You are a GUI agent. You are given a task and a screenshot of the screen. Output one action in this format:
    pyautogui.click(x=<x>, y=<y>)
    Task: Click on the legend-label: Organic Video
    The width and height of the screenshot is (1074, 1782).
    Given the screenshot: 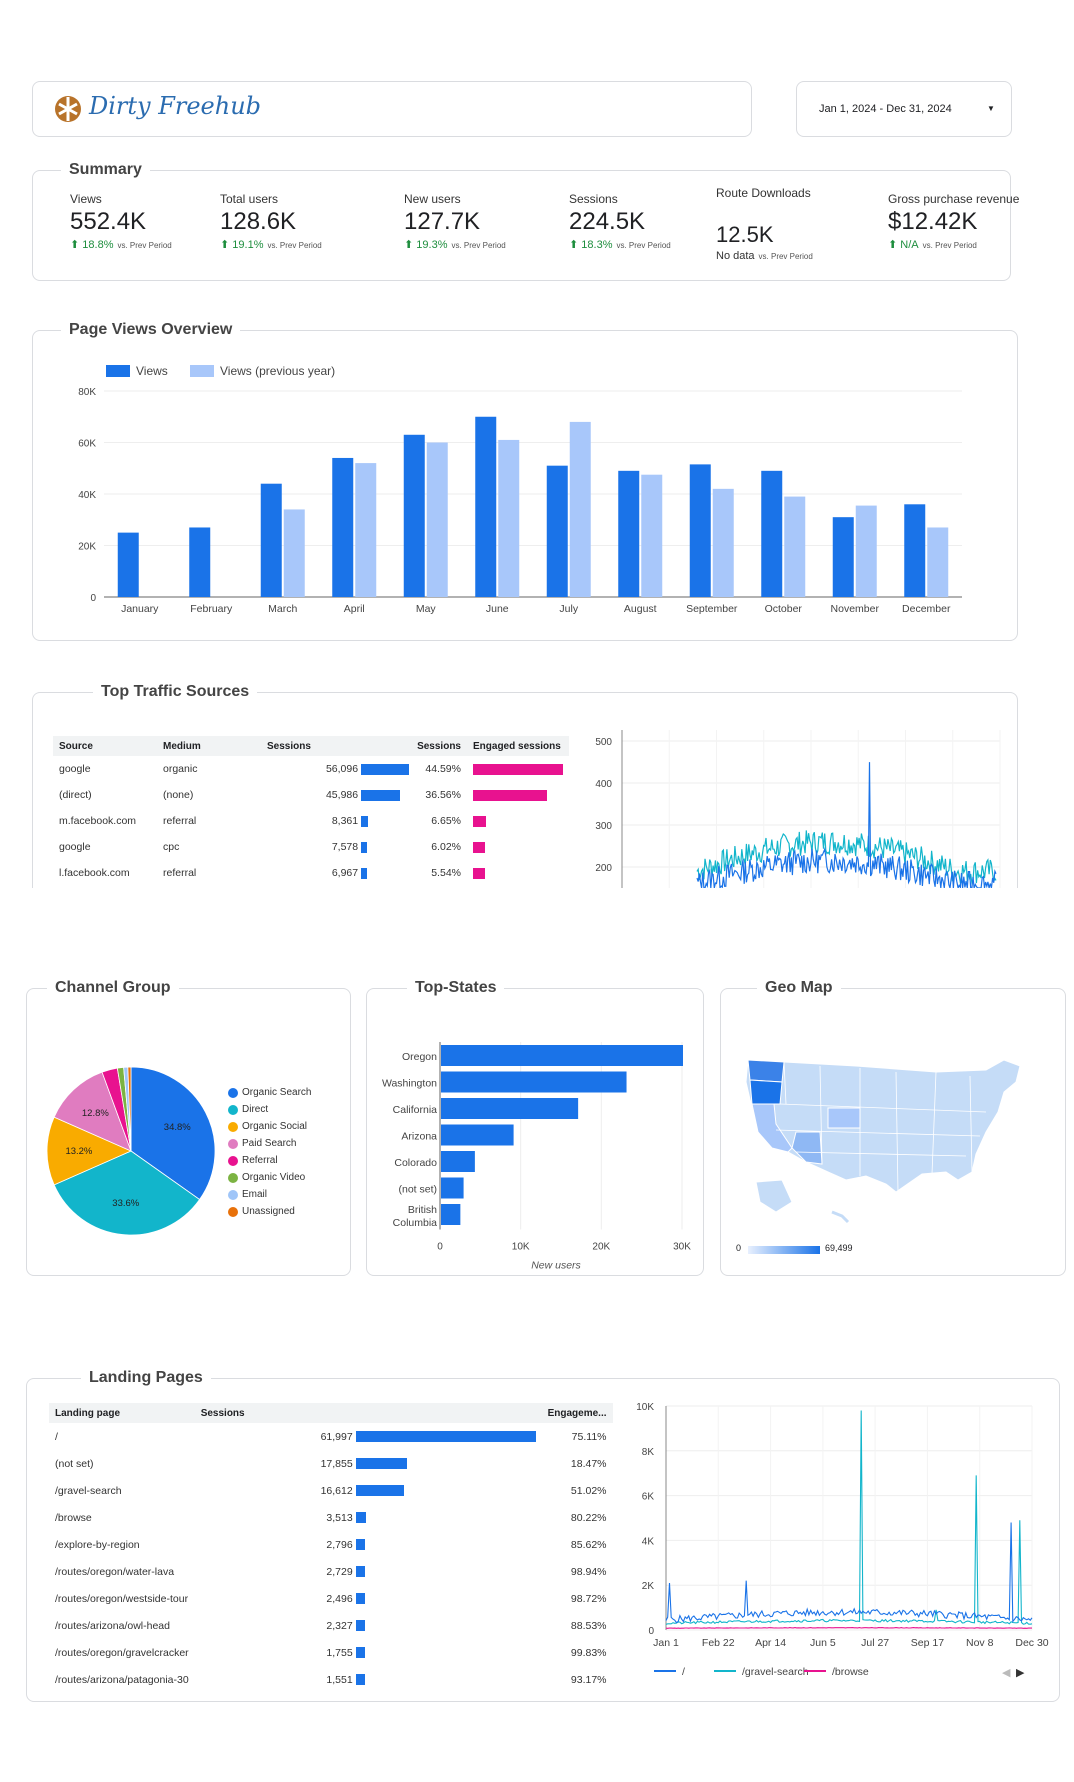 What is the action you would take?
    pyautogui.click(x=274, y=1177)
    